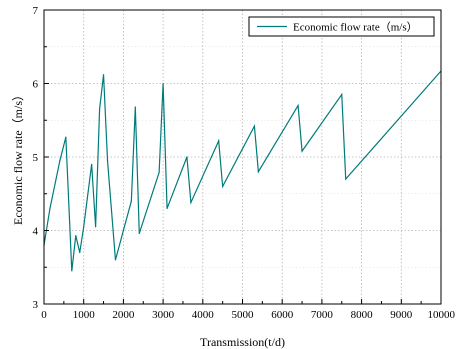  What do you see at coordinates (84, 315) in the screenshot?
I see `x-tick-label: 1000` at bounding box center [84, 315].